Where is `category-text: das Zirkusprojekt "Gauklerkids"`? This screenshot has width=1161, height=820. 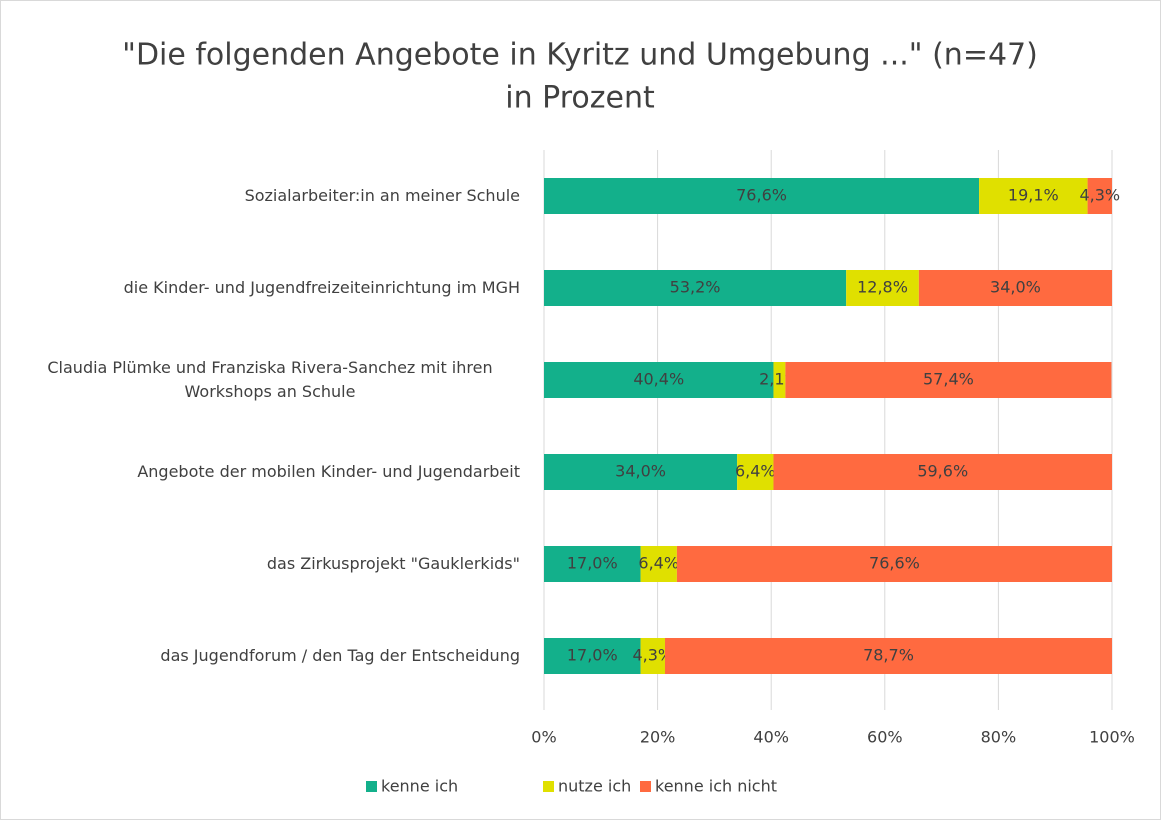 category-text: das Zirkusprojekt "Gauklerkids" is located at coordinates (393, 563).